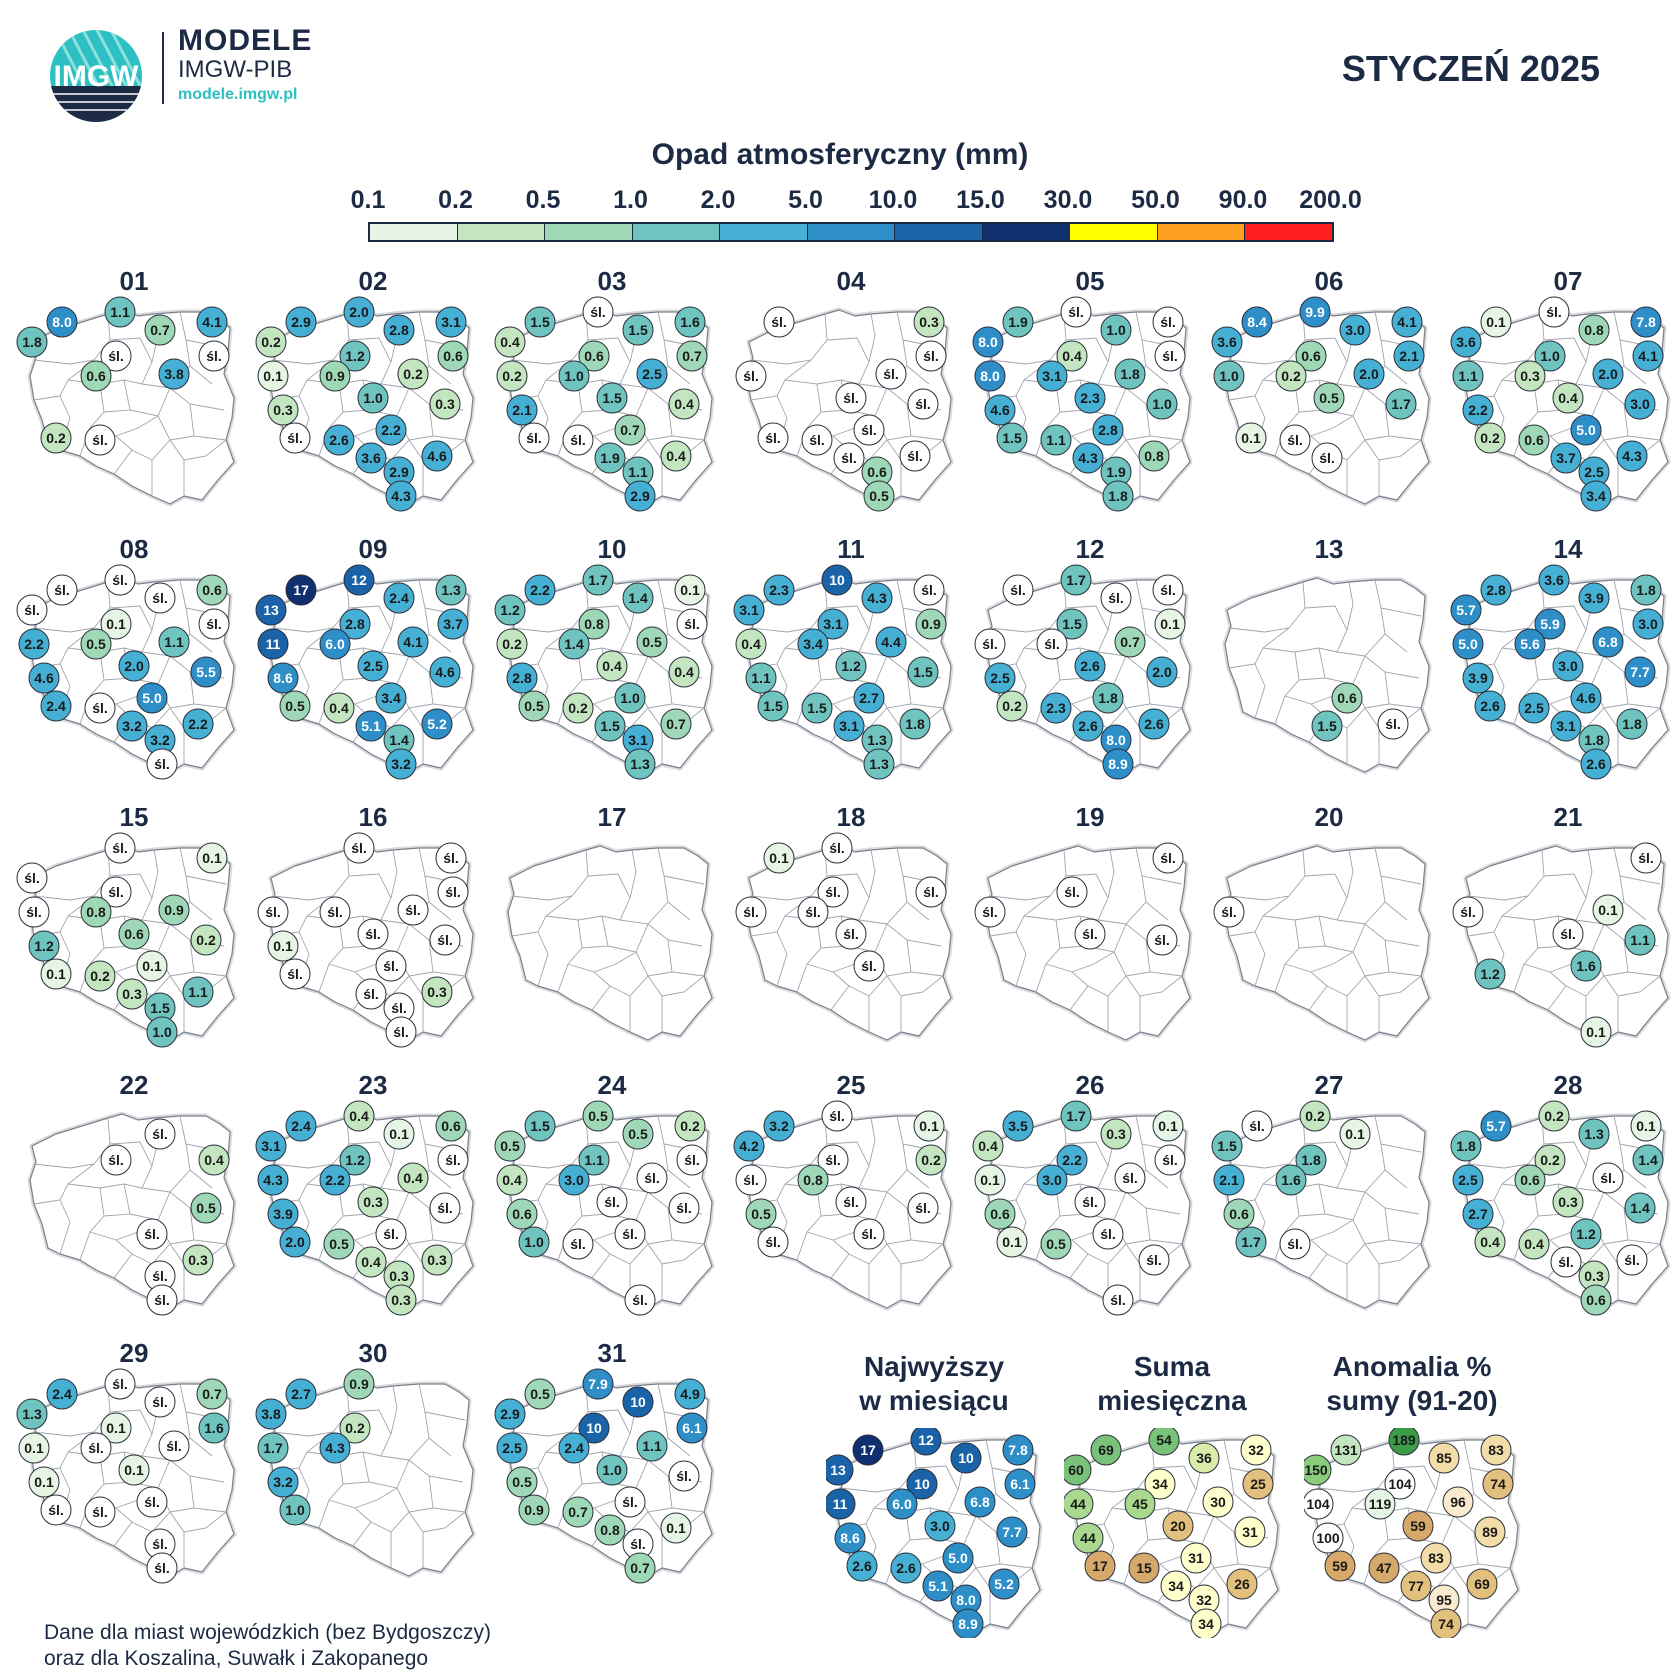 The image size is (1680, 1680). I want to click on station-marker: 7.7, so click(1640, 672).